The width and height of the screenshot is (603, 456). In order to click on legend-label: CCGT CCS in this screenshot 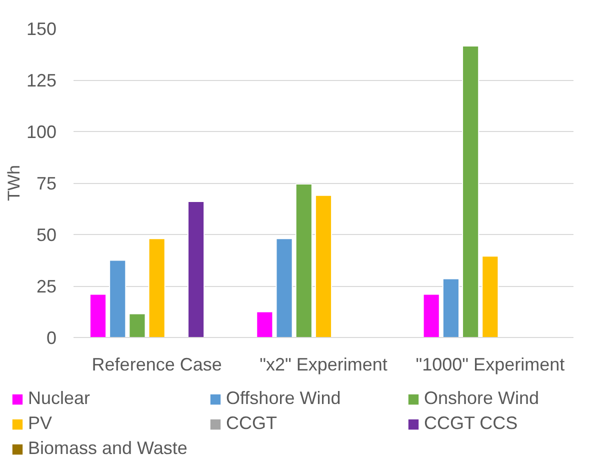, I will do `click(471, 423)`.